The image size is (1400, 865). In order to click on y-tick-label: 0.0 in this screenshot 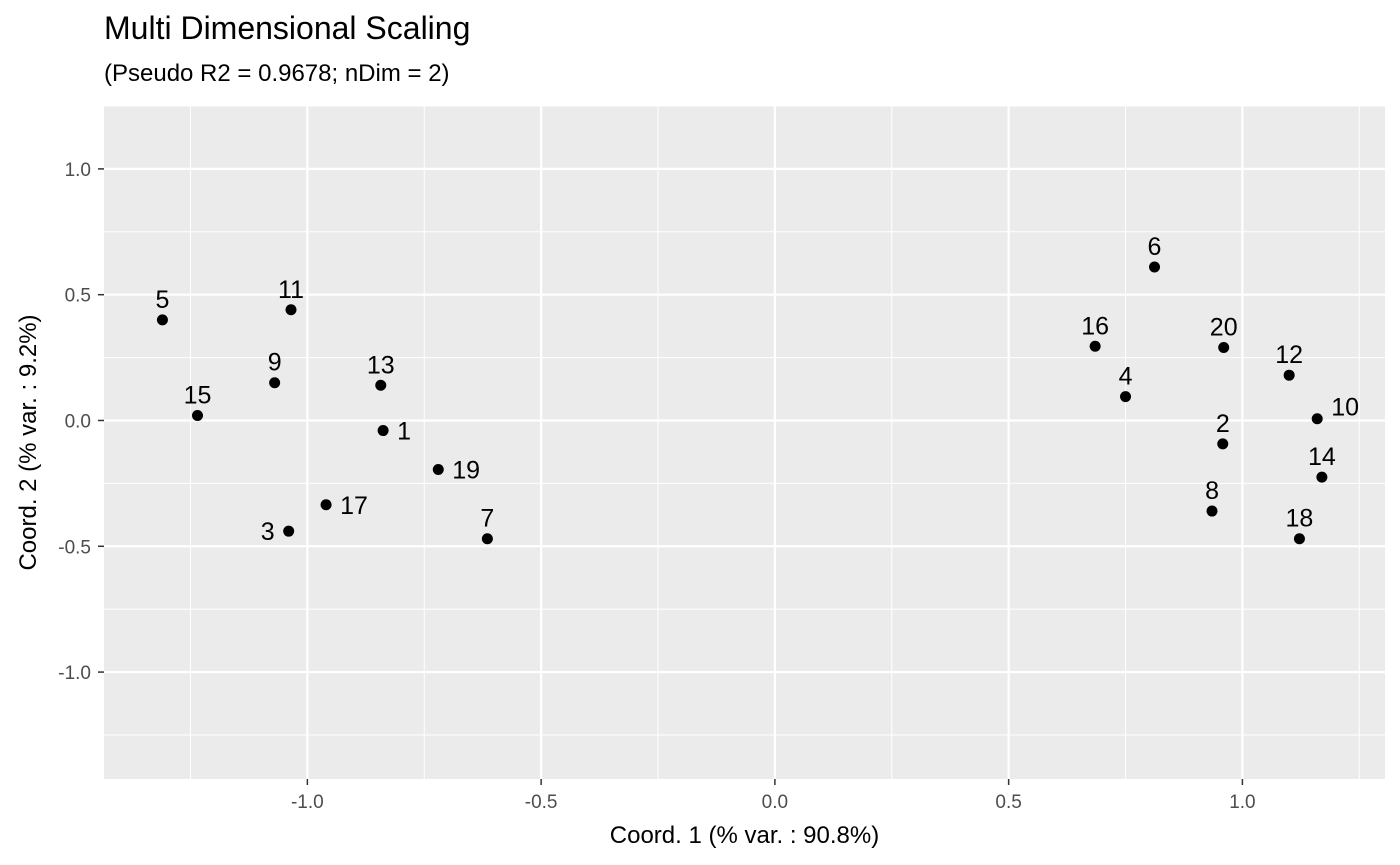, I will do `click(78, 421)`.